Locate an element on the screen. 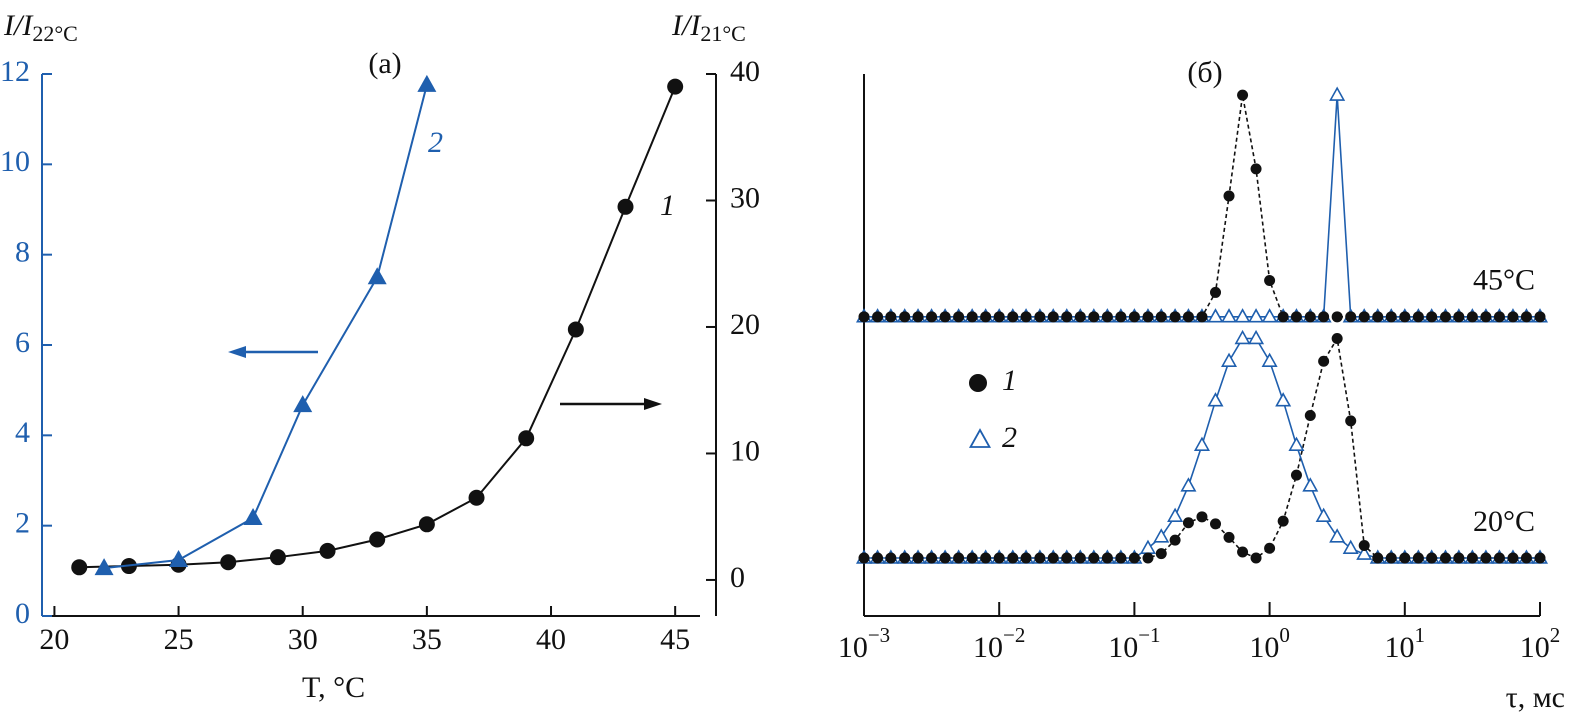 The width and height of the screenshot is (1574, 723). x-tick-label: 40 is located at coordinates (551, 639).